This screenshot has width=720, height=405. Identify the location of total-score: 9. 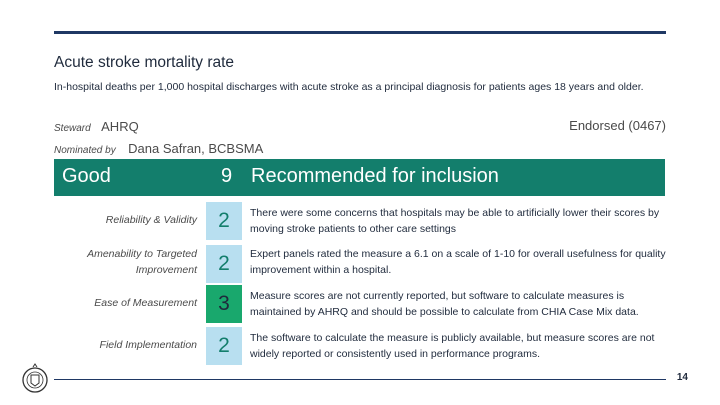
(227, 176).